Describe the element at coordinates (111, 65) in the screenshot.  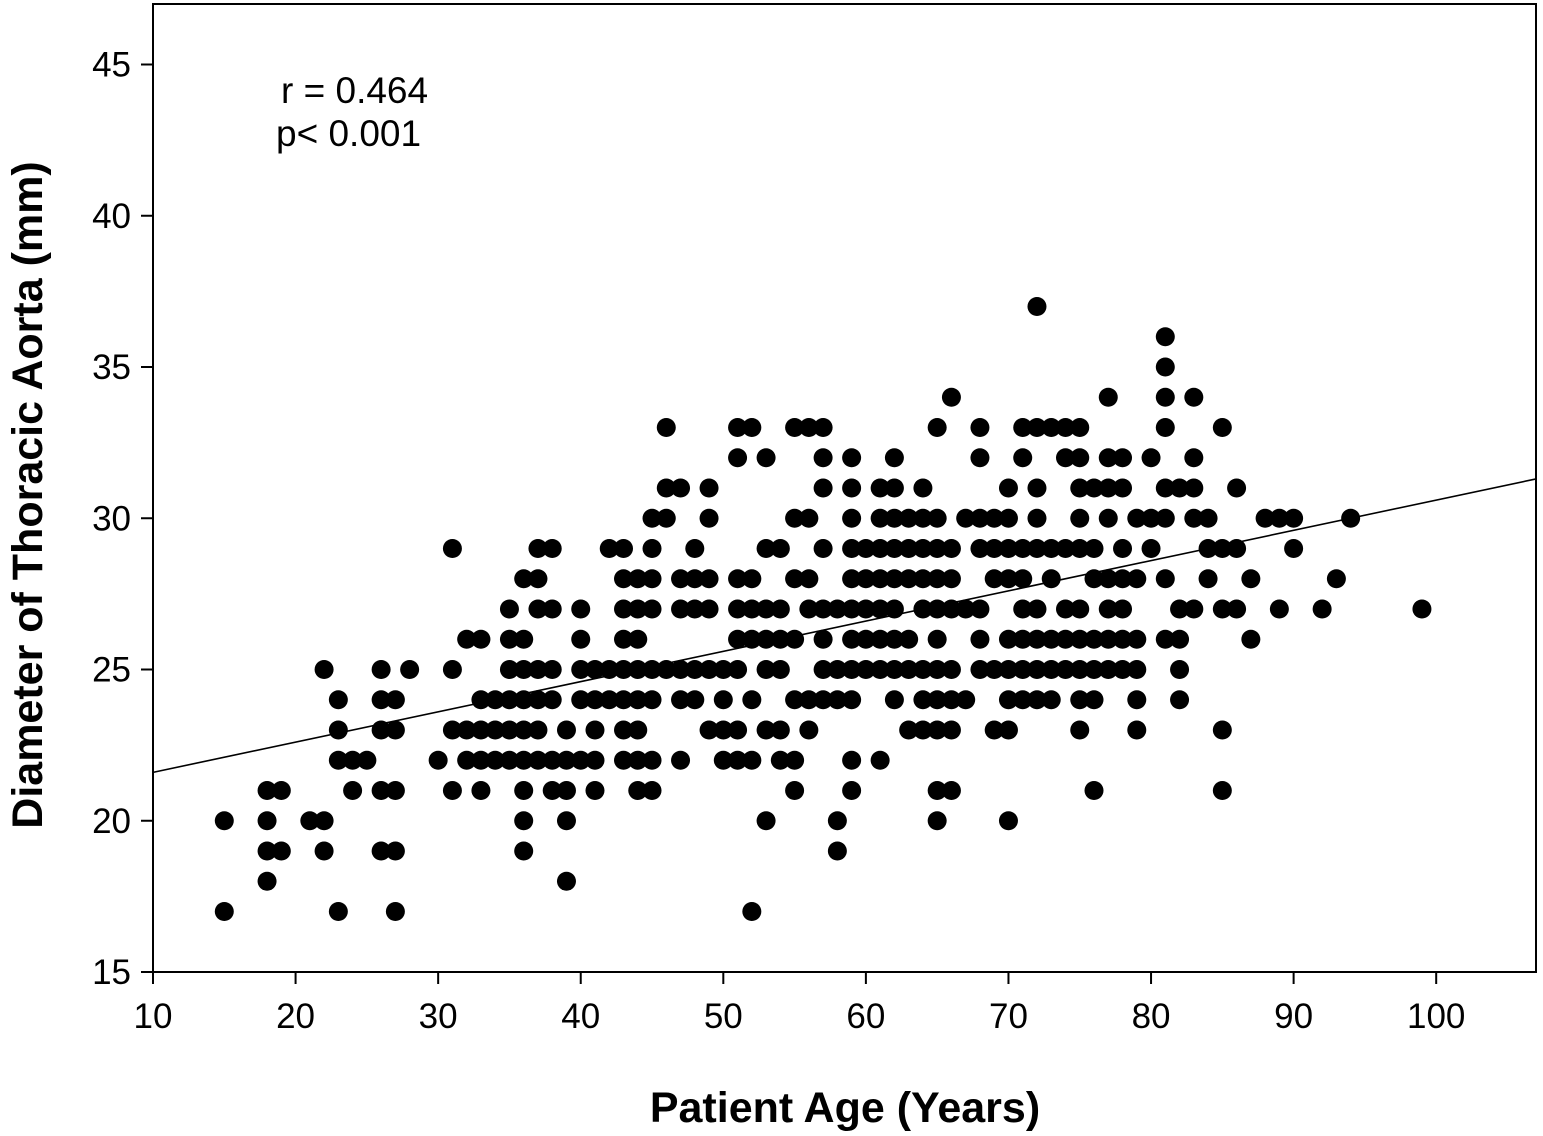
I see `y-tick-label: 45` at that location.